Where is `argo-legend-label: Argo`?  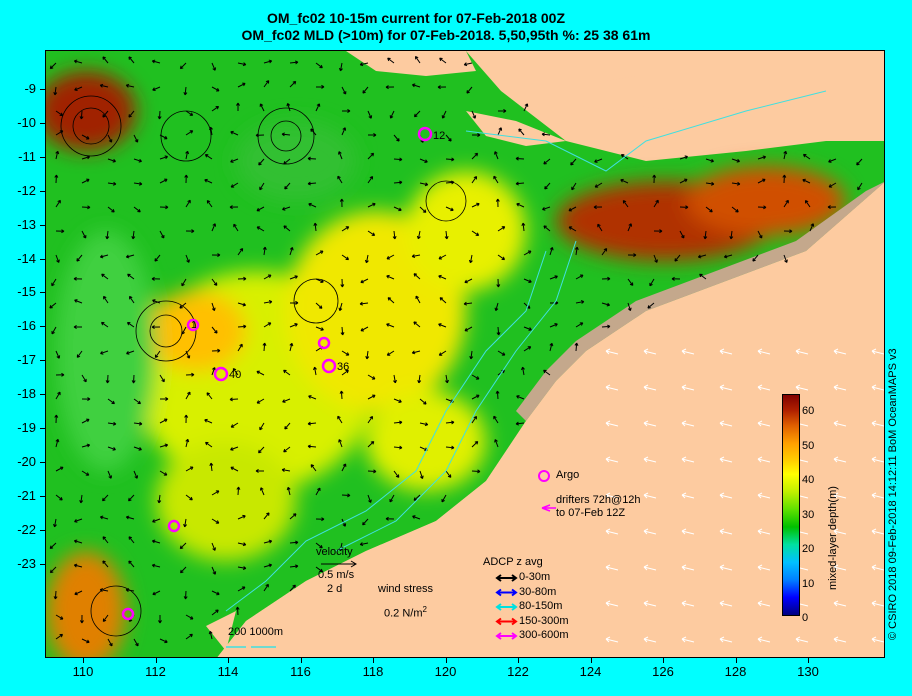 argo-legend-label: Argo is located at coordinates (568, 475).